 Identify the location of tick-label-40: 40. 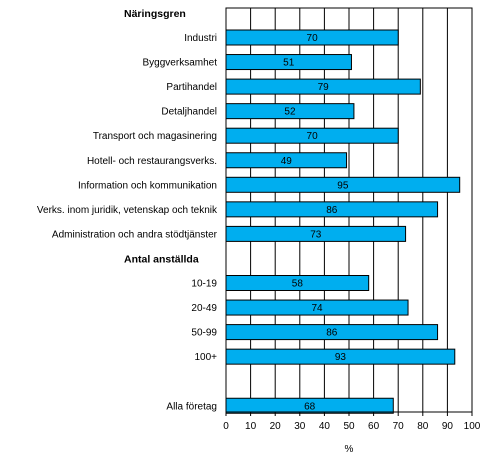
(325, 426).